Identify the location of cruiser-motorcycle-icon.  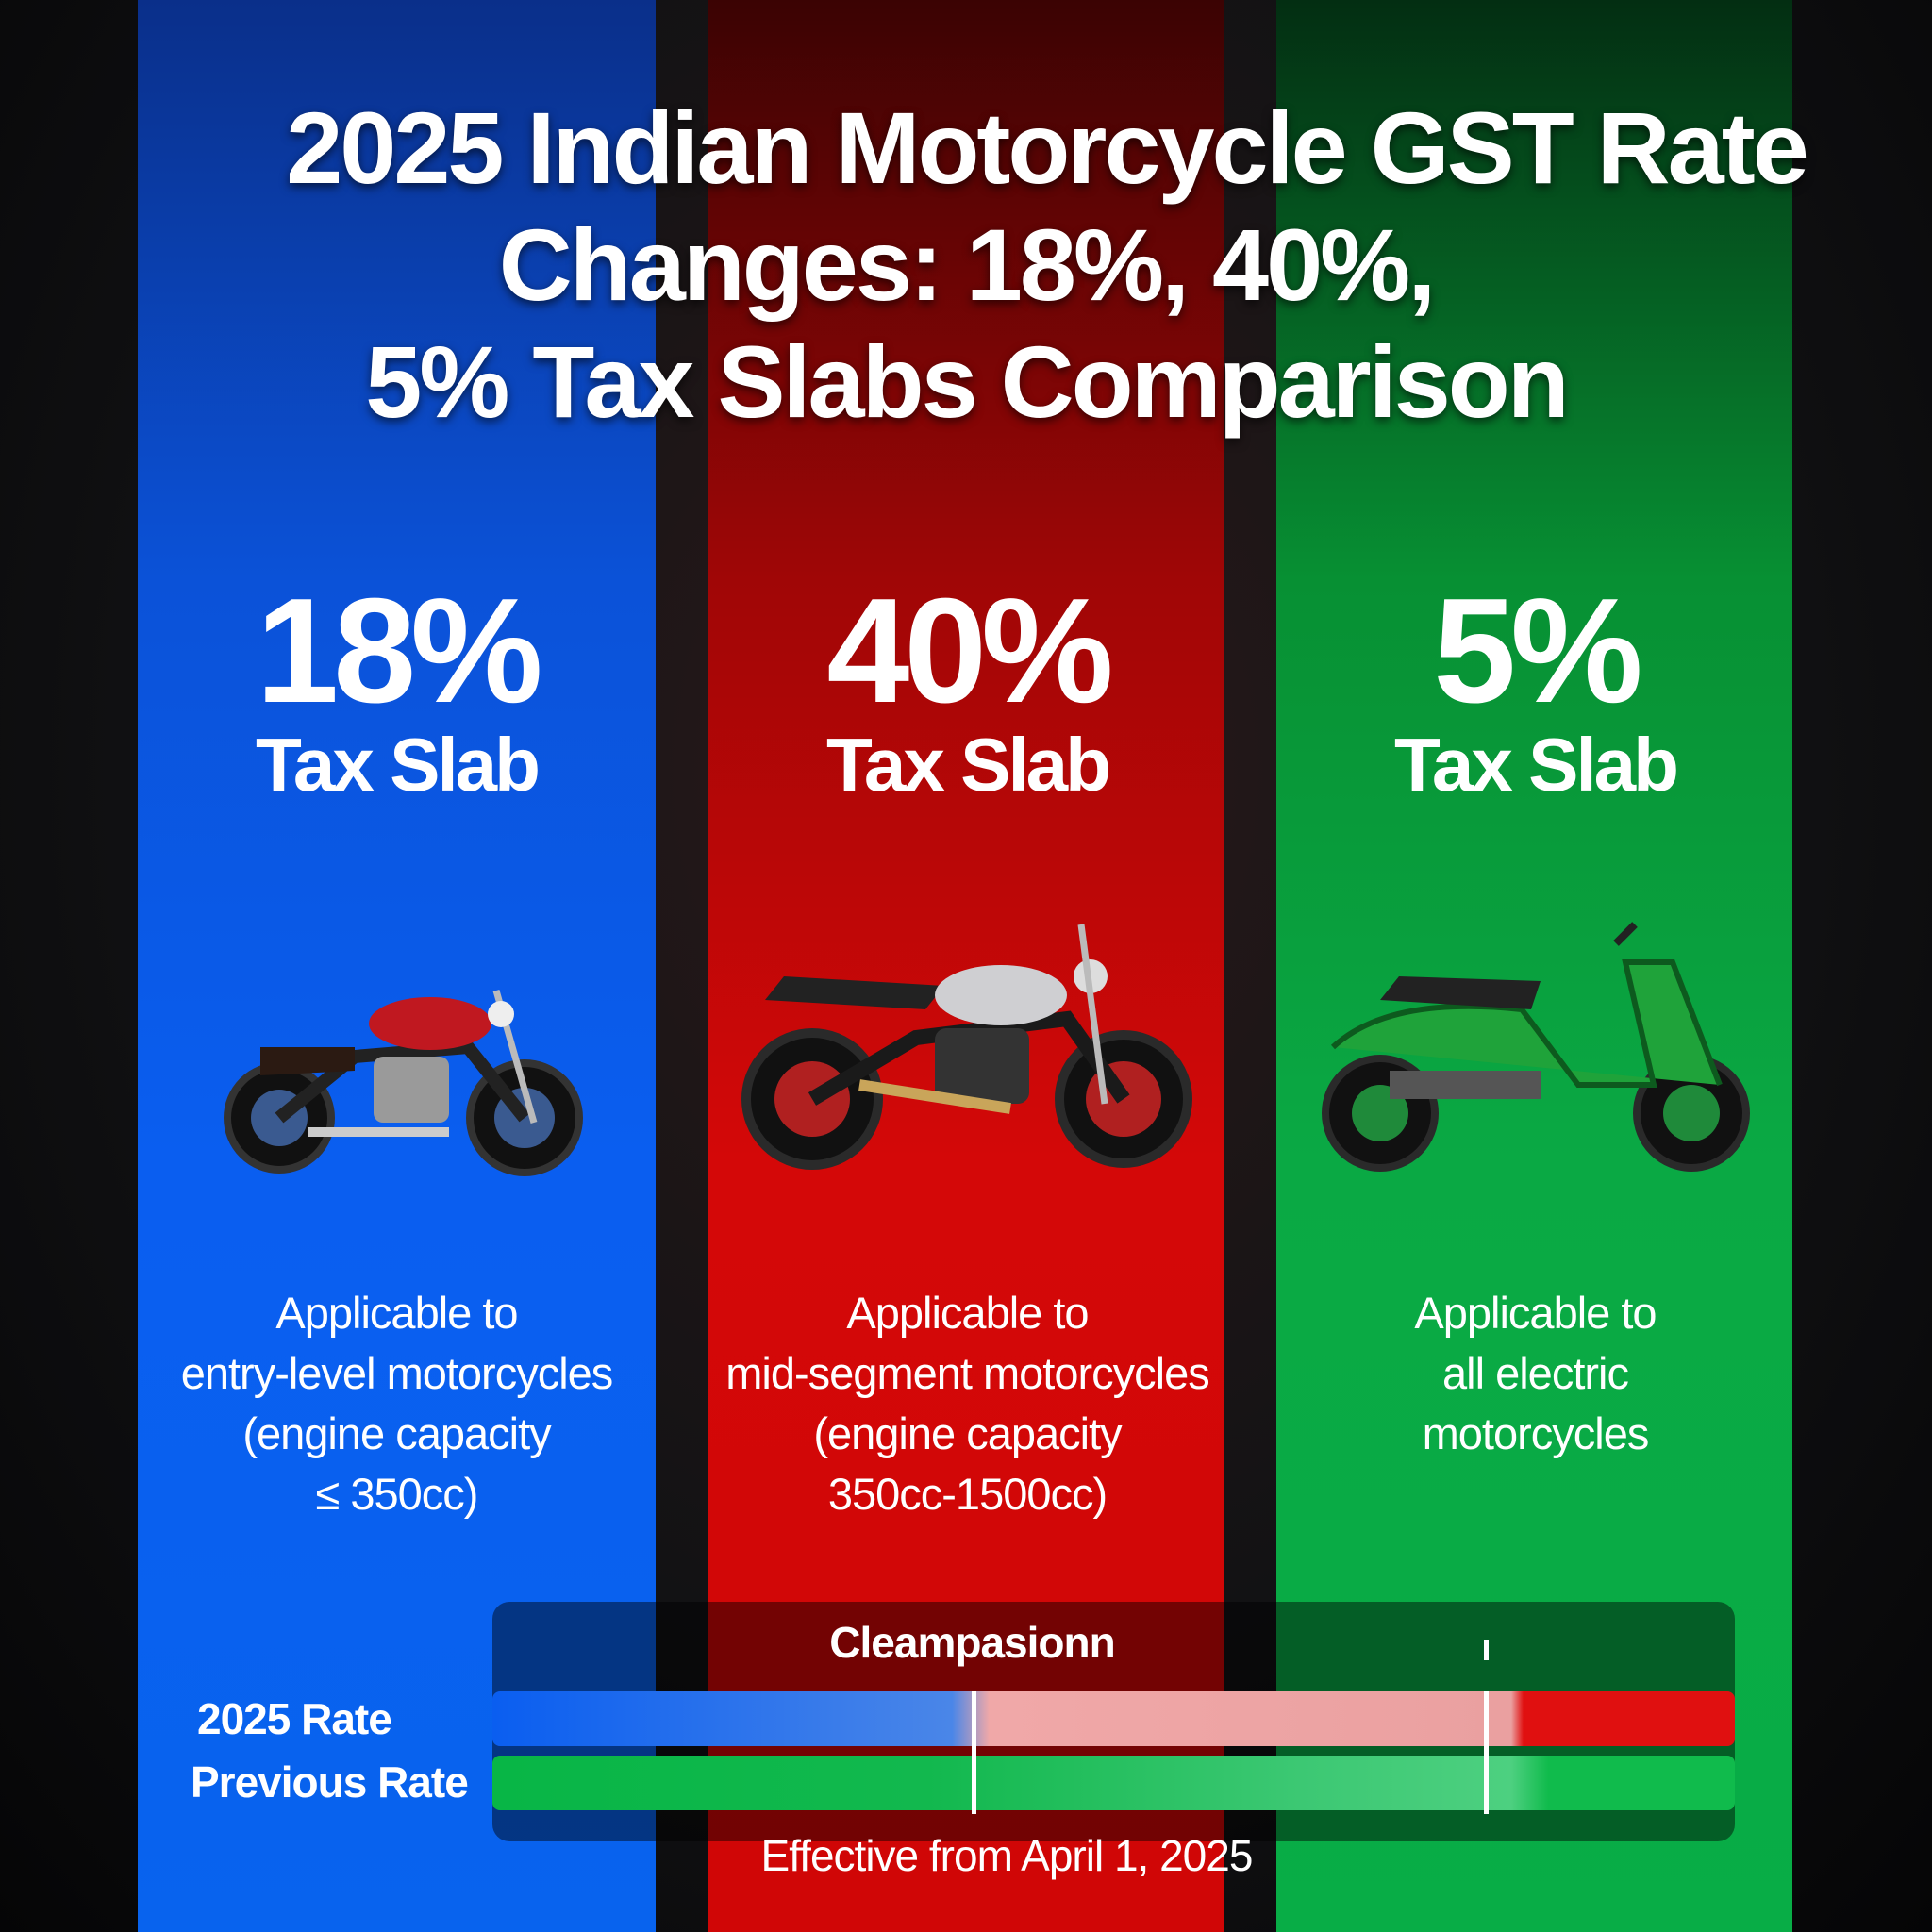
(404, 1083).